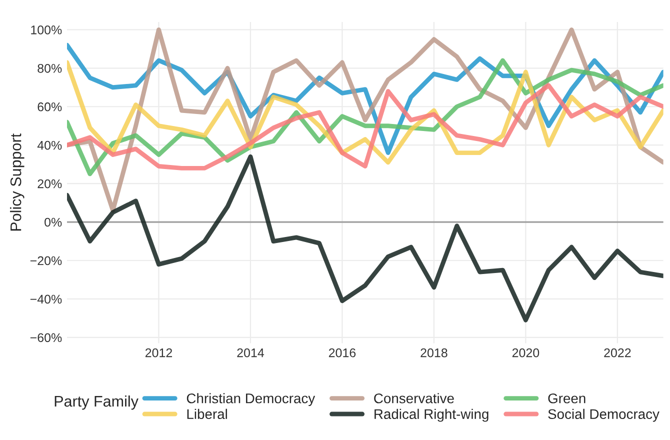 The height and width of the screenshot is (440, 670). I want to click on x-tick-label: 2014, so click(250, 353).